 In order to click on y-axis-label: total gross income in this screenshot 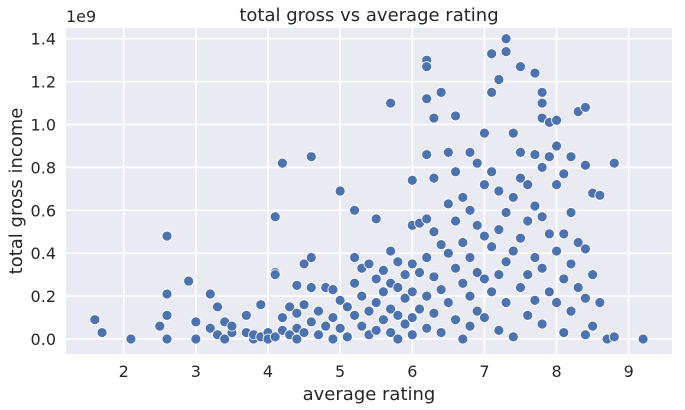, I will do `click(16, 191)`.